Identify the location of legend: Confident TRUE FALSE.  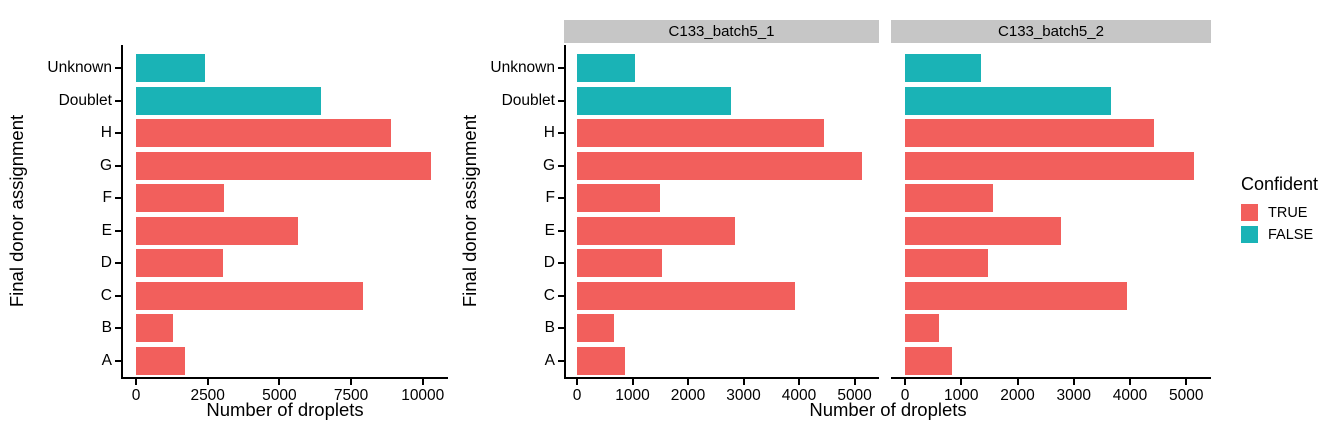
(1279, 211).